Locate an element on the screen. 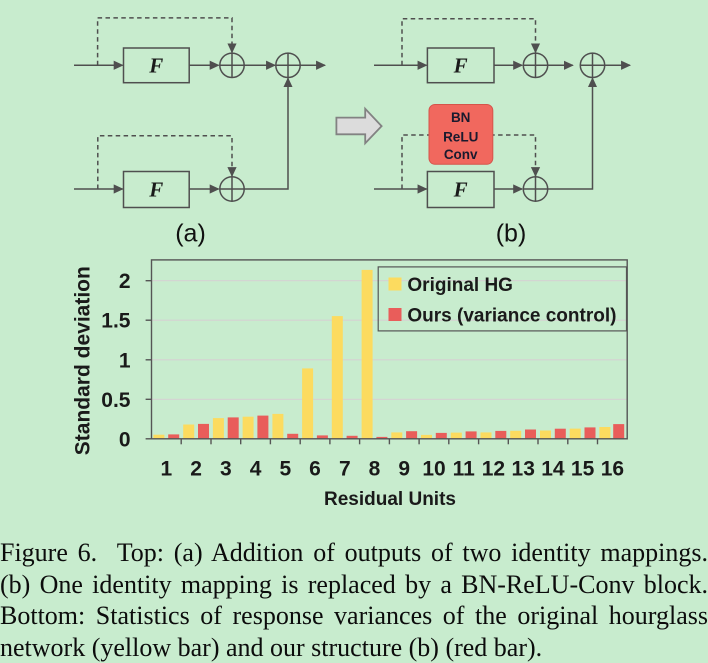  svg-text: (b) is located at coordinates (511, 234).